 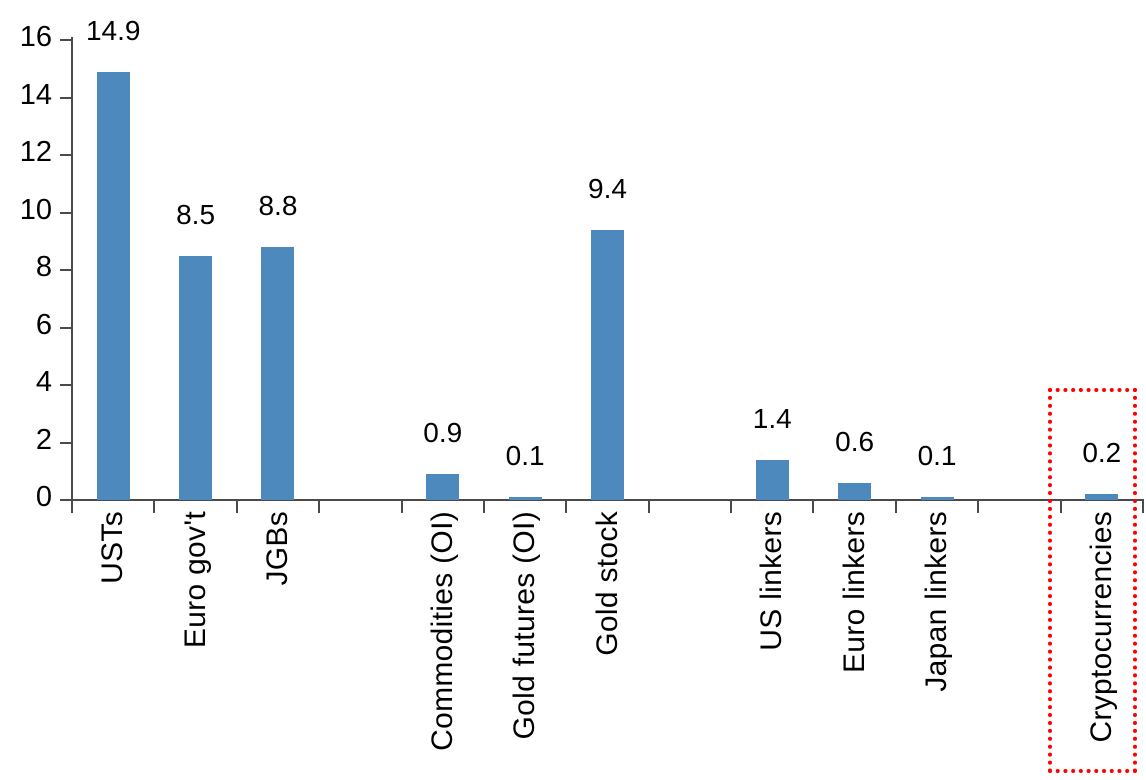 What do you see at coordinates (35, 152) in the screenshot?
I see `y-tick-label: 12` at bounding box center [35, 152].